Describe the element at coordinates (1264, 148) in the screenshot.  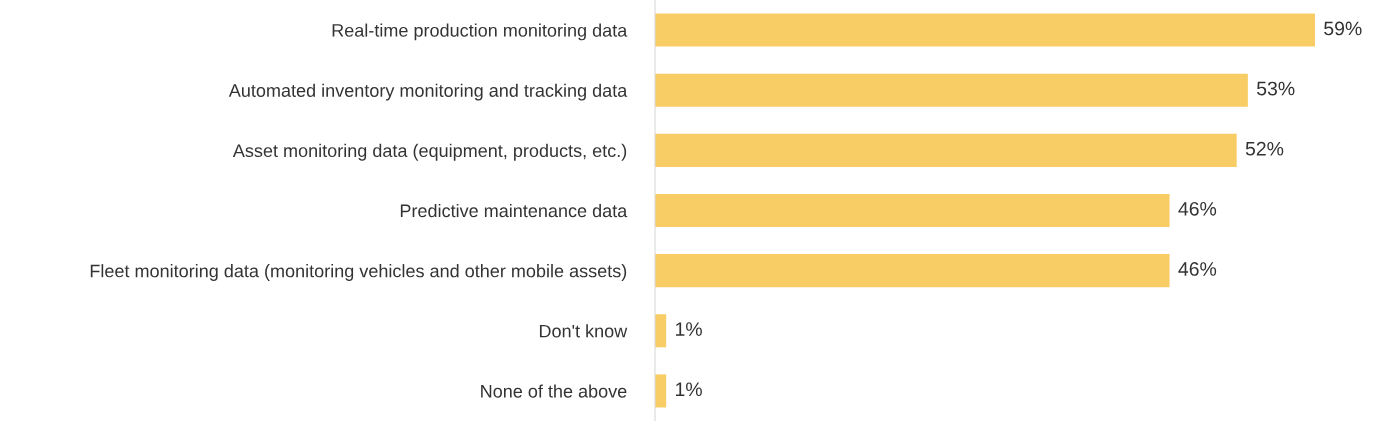
I see `data-label: 52%` at that location.